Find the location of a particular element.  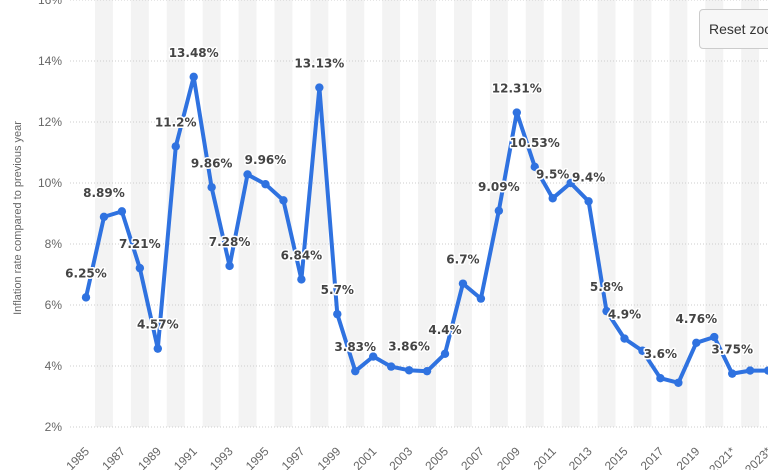

x-tick-label: 2017 is located at coordinates (652, 457).